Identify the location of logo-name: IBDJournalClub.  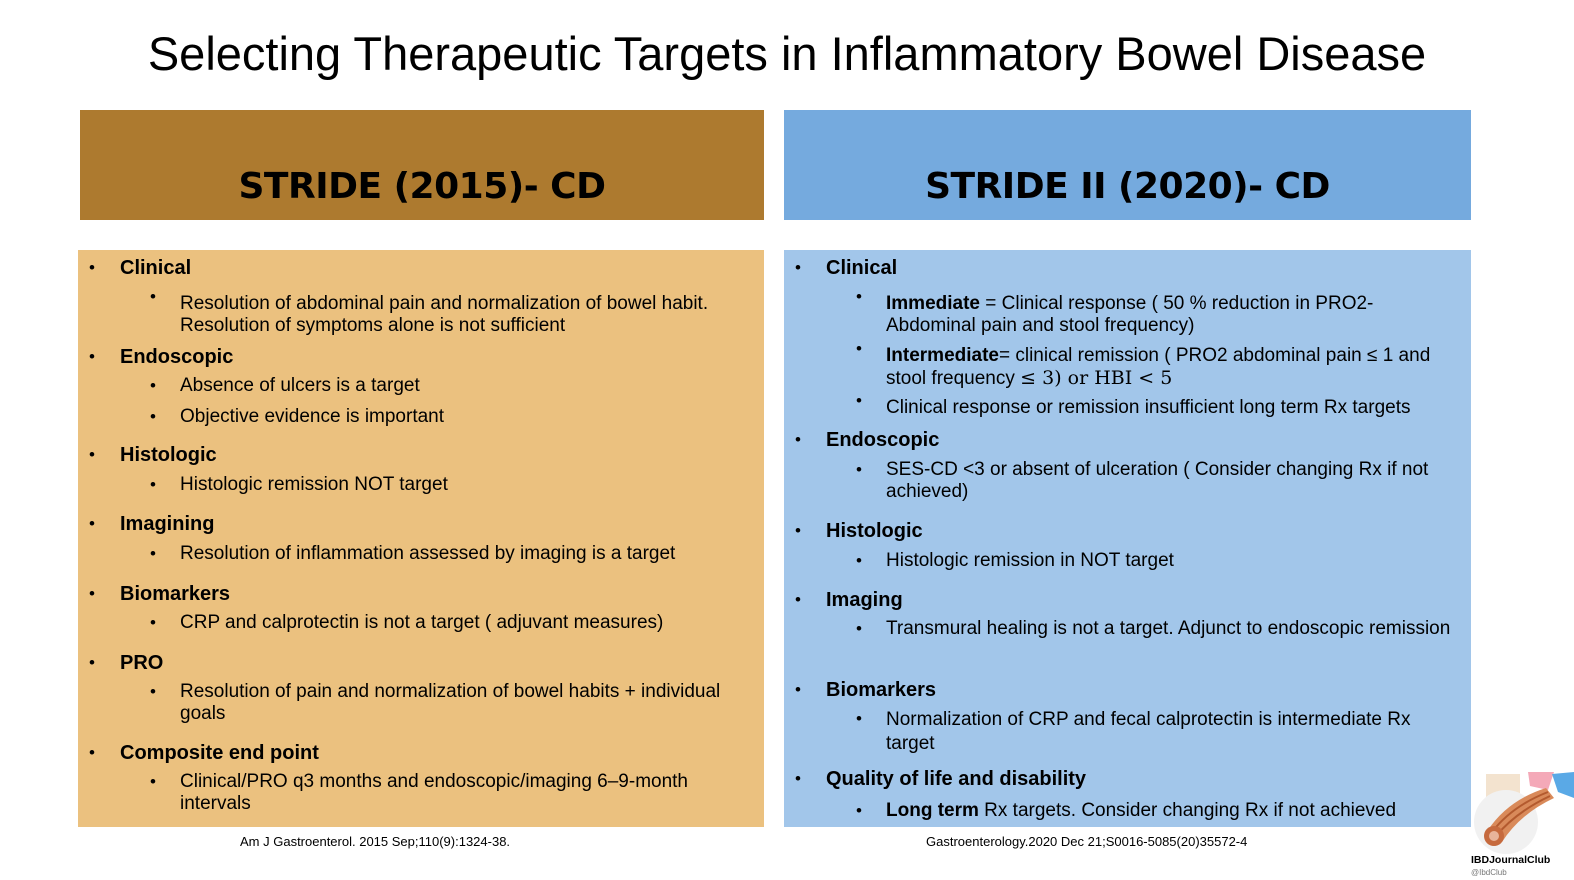
(1511, 860).